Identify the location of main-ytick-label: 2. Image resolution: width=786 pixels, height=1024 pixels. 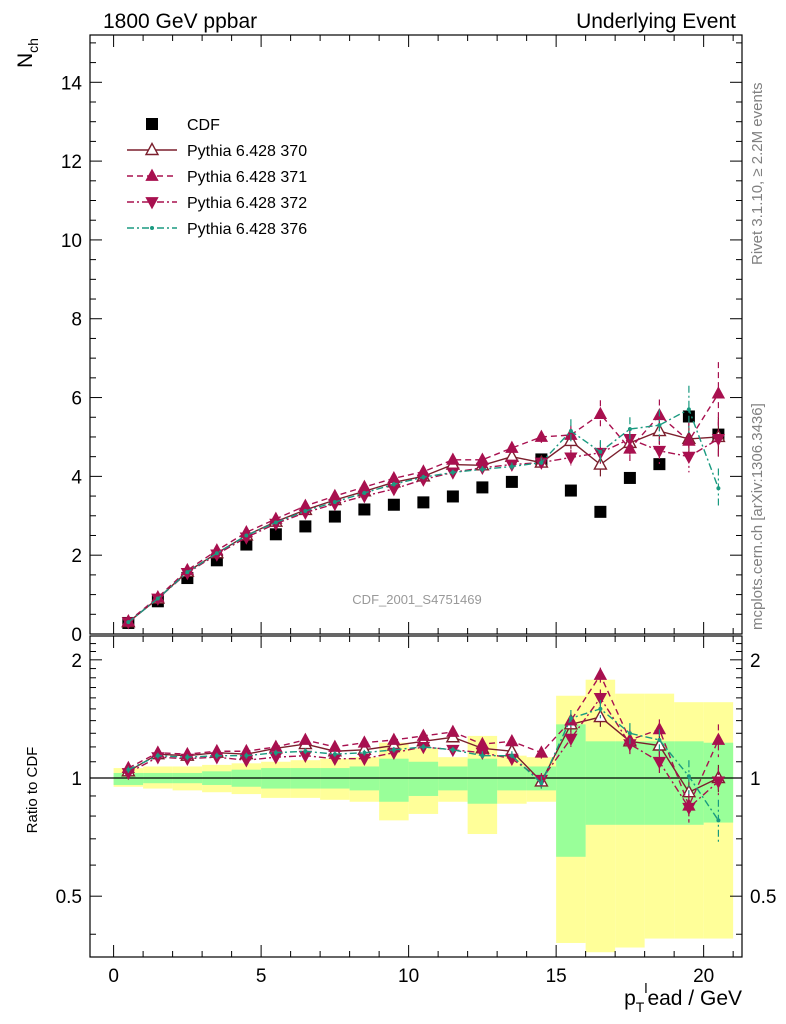
(76, 556).